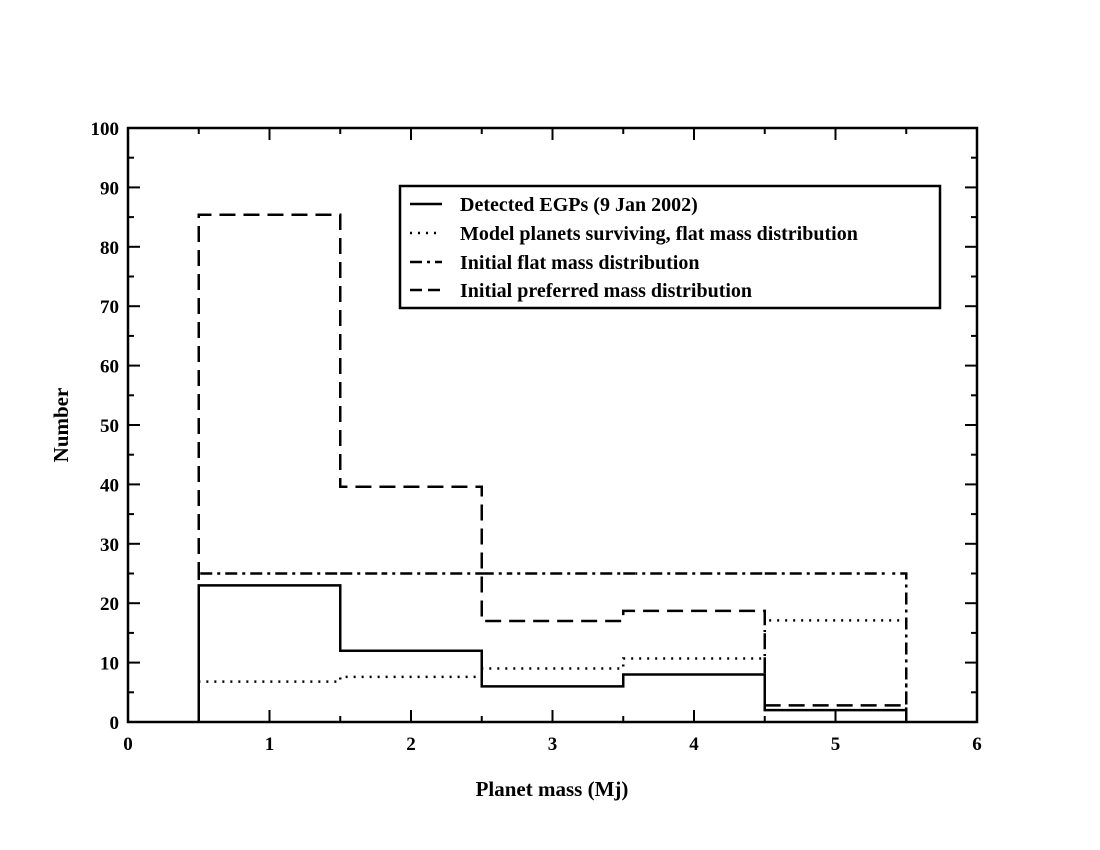 This screenshot has height=850, width=1100. I want to click on legend-box, so click(670, 247).